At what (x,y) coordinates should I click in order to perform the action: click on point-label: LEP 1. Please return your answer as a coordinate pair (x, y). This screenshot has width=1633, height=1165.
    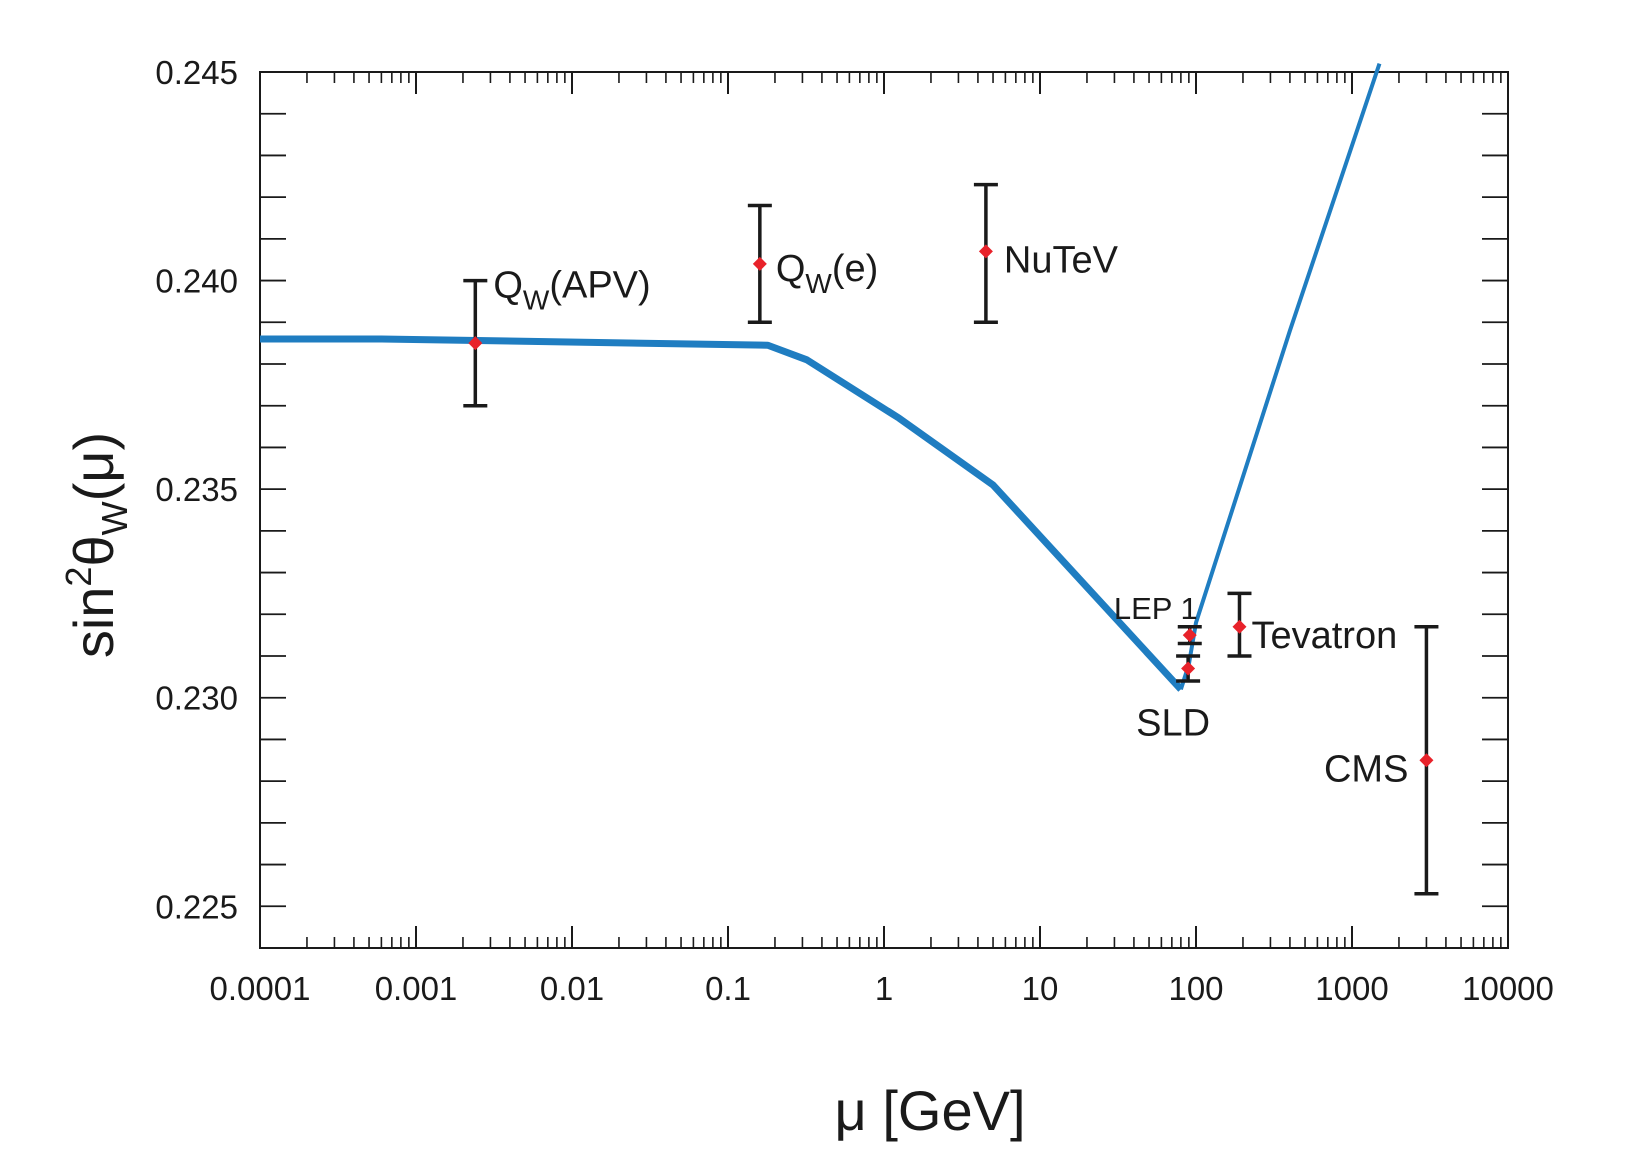
    Looking at the image, I should click on (1156, 608).